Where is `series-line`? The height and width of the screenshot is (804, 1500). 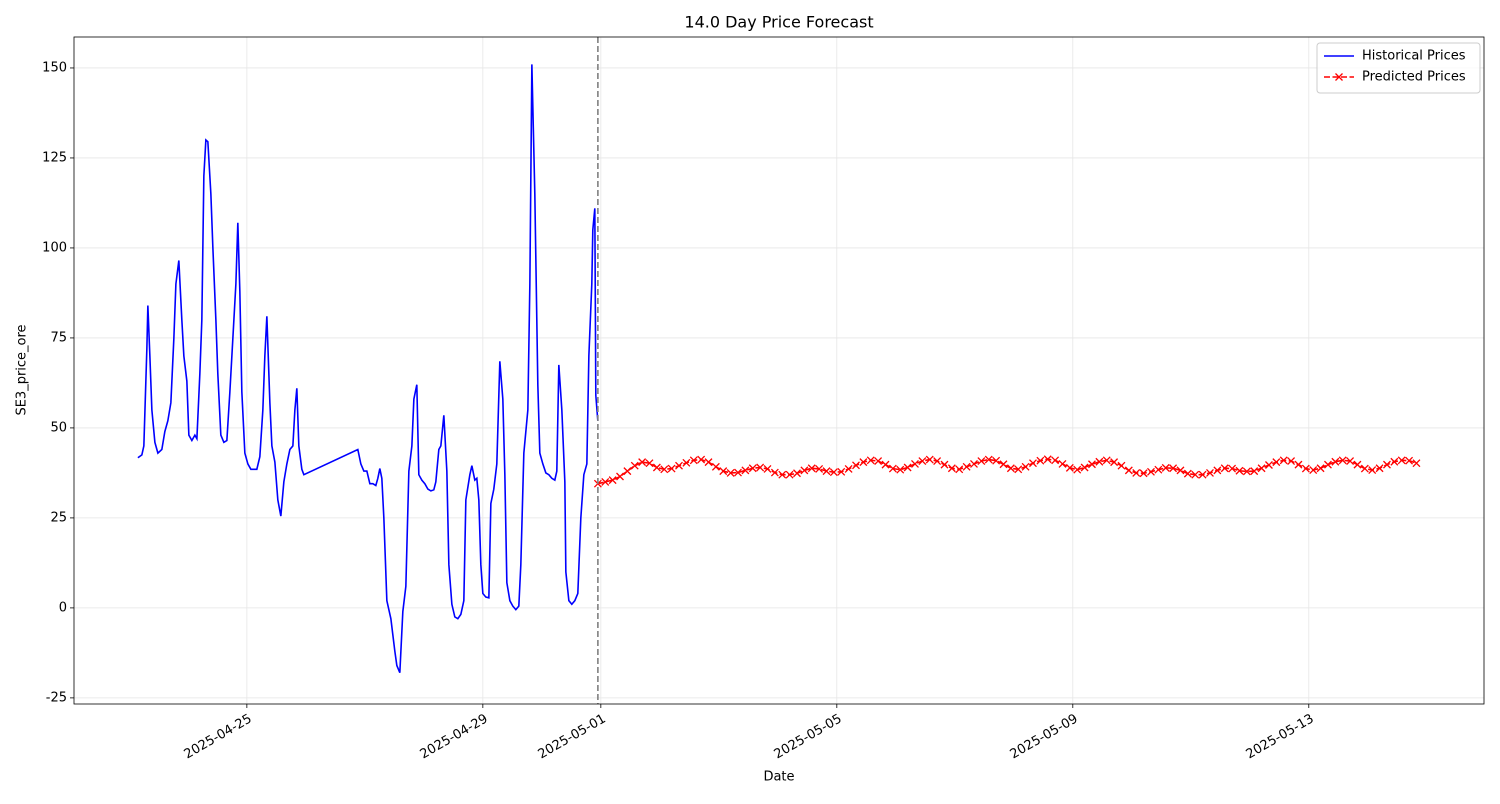
series-line is located at coordinates (1007, 471).